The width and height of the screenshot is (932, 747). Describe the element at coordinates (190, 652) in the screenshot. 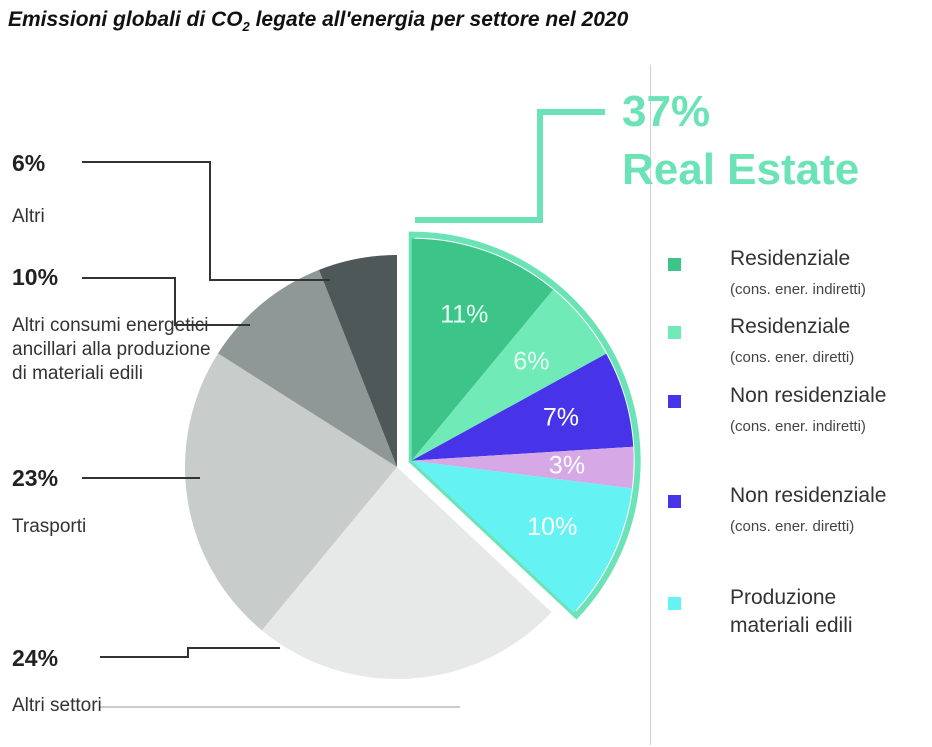

I see `leader-line-altri-settori` at that location.